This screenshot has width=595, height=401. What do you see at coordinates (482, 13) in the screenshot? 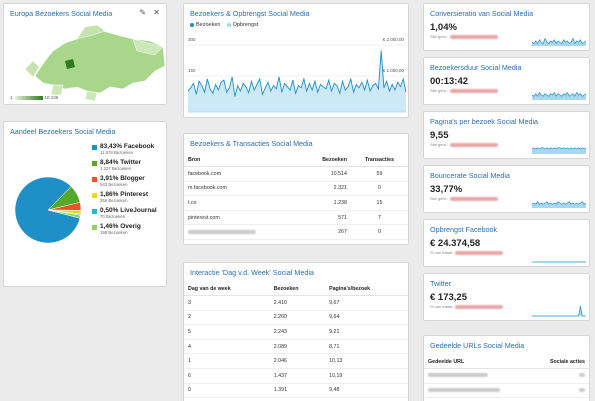
I see `widget-title: Conversieratio van Social Media` at bounding box center [482, 13].